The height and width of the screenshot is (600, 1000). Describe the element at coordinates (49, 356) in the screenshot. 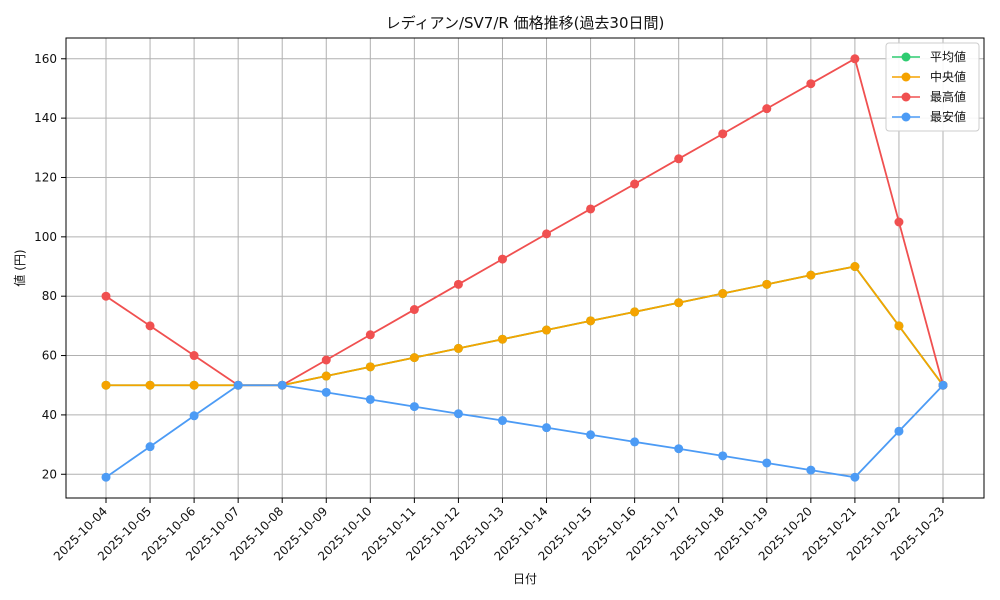

I see `y-tick-label: 60` at that location.